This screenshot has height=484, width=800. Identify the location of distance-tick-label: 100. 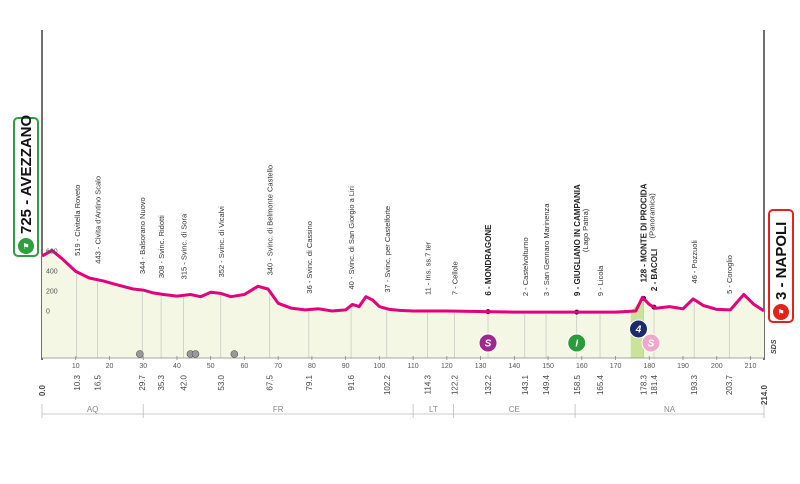
(380, 366).